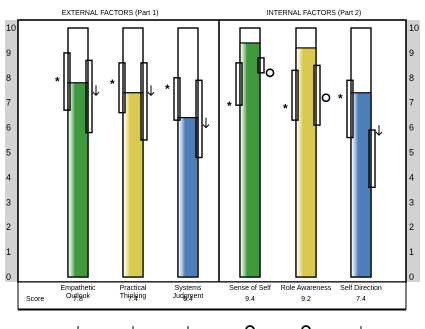 The height and width of the screenshot is (329, 425). Describe the element at coordinates (411, 177) in the screenshot. I see `y-tick-right: 4` at that location.